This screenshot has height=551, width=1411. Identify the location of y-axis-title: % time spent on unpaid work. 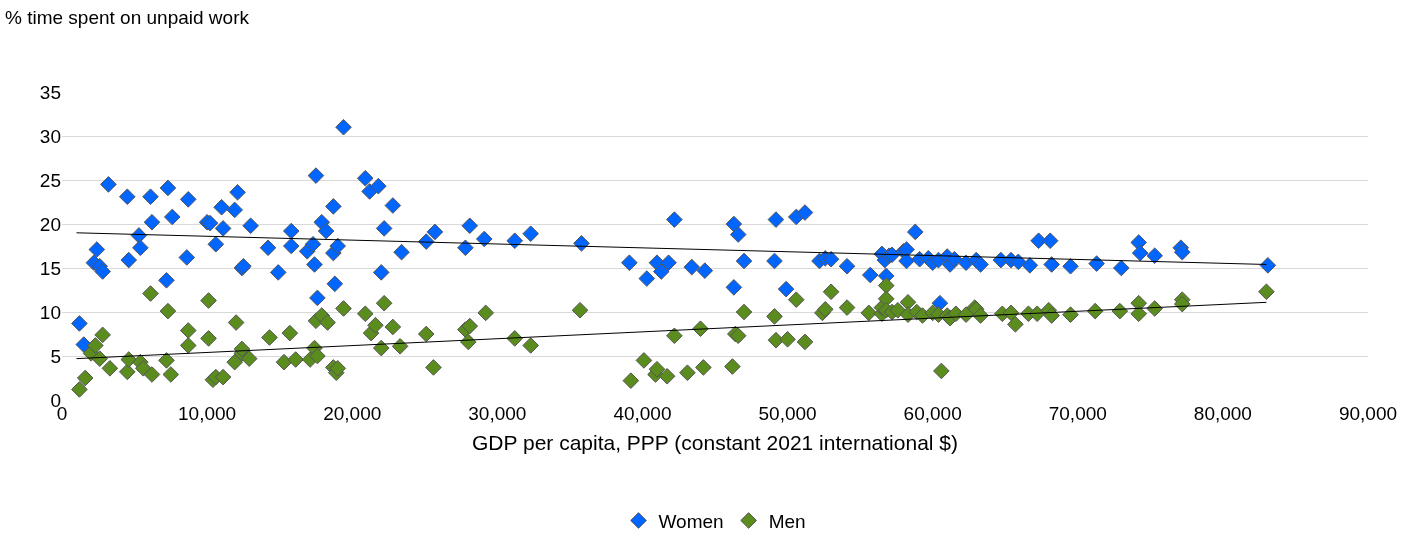
(127, 17).